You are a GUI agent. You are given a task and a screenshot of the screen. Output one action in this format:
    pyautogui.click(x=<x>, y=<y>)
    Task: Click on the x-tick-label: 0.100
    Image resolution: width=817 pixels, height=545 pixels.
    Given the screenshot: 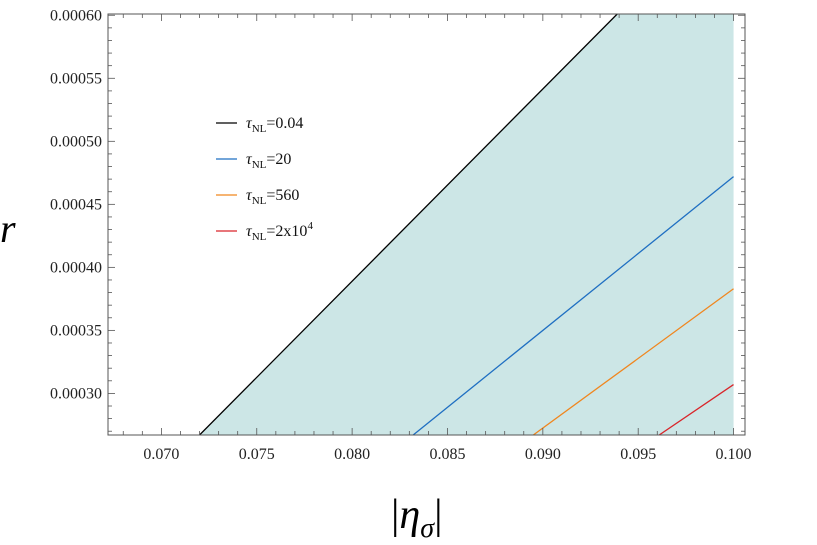 What is the action you would take?
    pyautogui.click(x=734, y=454)
    